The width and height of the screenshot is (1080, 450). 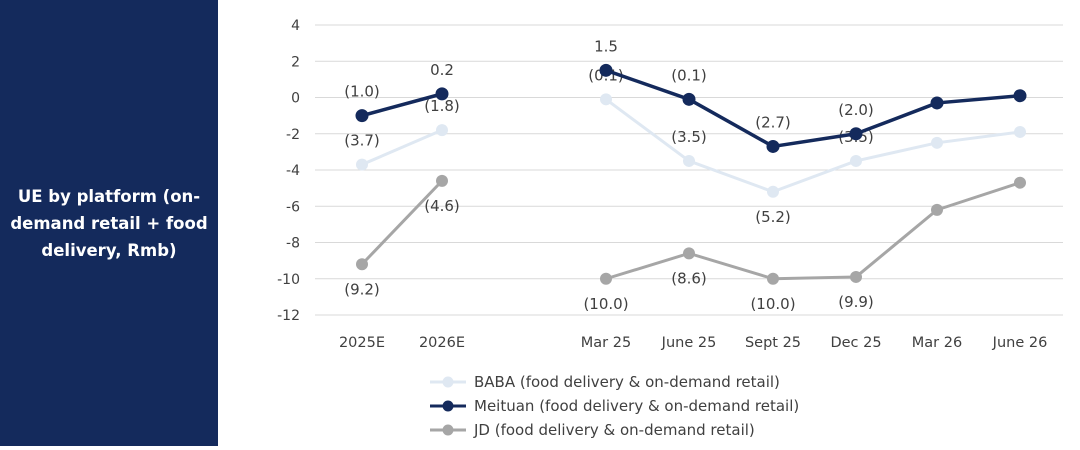 What do you see at coordinates (442, 206) in the screenshot?
I see `data-label: (4.6)` at bounding box center [442, 206].